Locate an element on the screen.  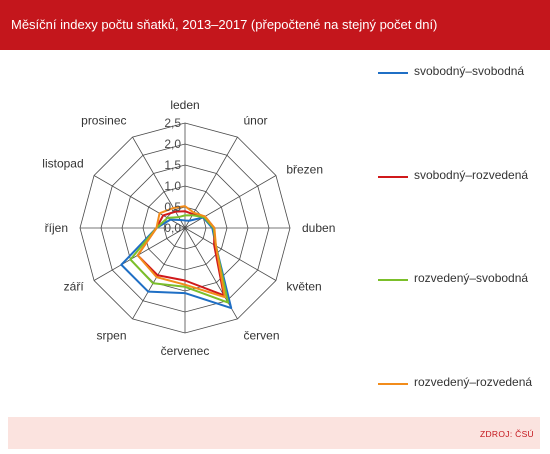
radial-tick-label: 0,5 is located at coordinates (172, 207).